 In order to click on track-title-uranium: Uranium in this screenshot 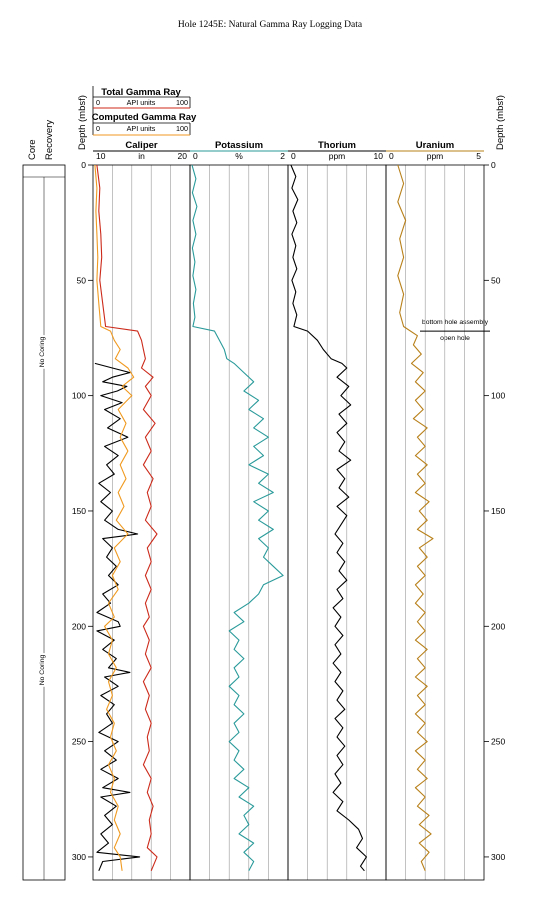, I will do `click(435, 145)`.